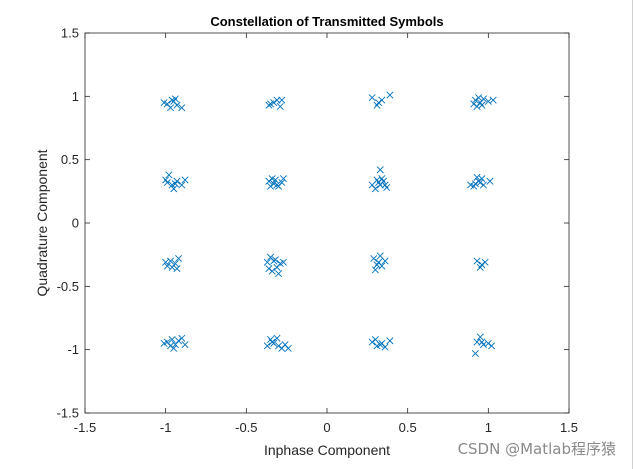  What do you see at coordinates (166, 427) in the screenshot?
I see `x-tick-label: -1` at bounding box center [166, 427].